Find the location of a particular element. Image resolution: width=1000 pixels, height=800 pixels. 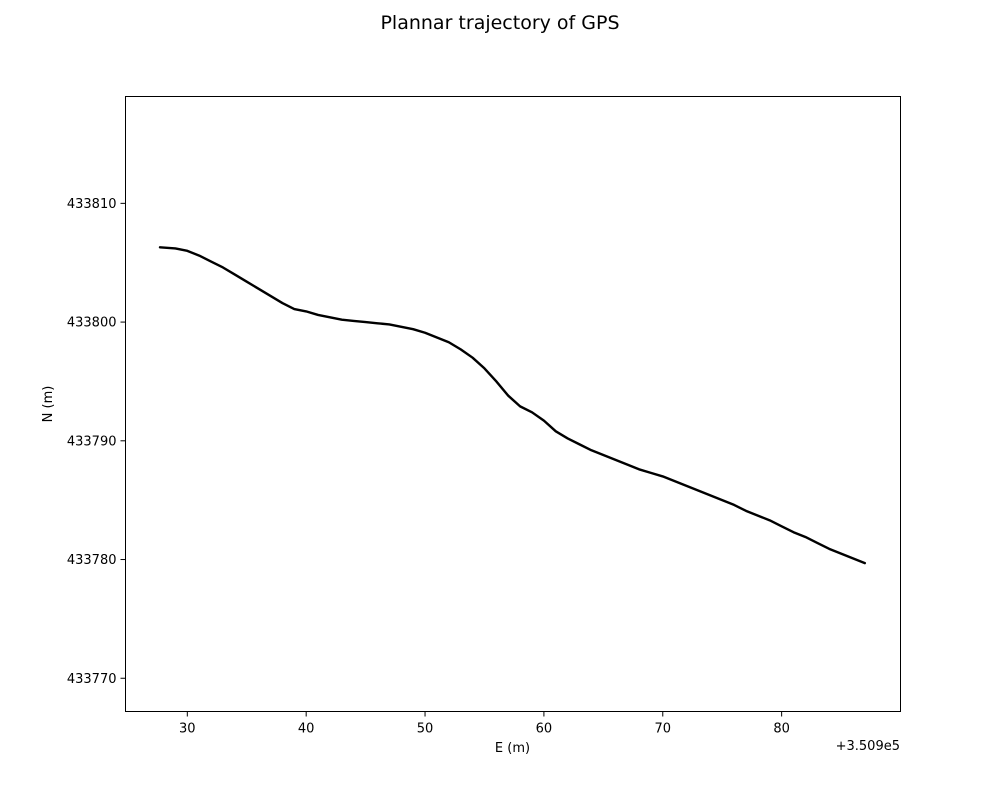

y-tick-label: 433770 is located at coordinates (92, 679).